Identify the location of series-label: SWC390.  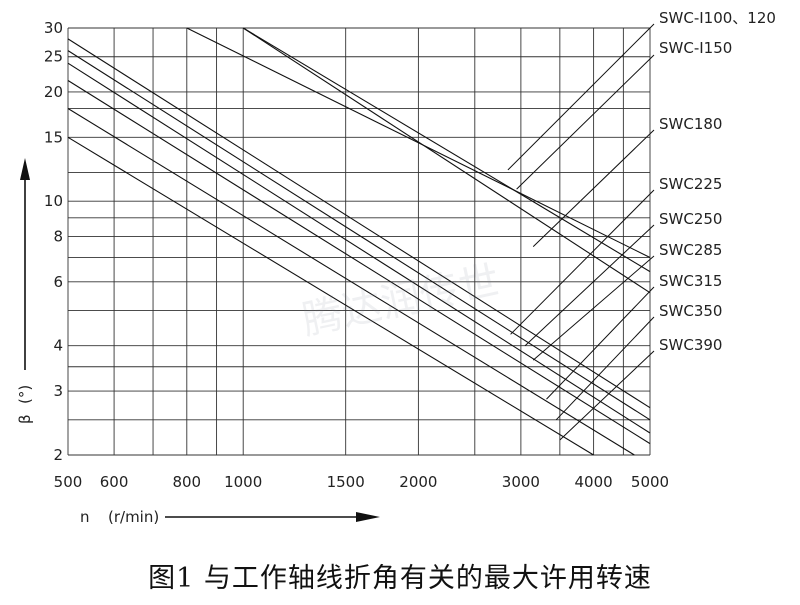
(690, 345).